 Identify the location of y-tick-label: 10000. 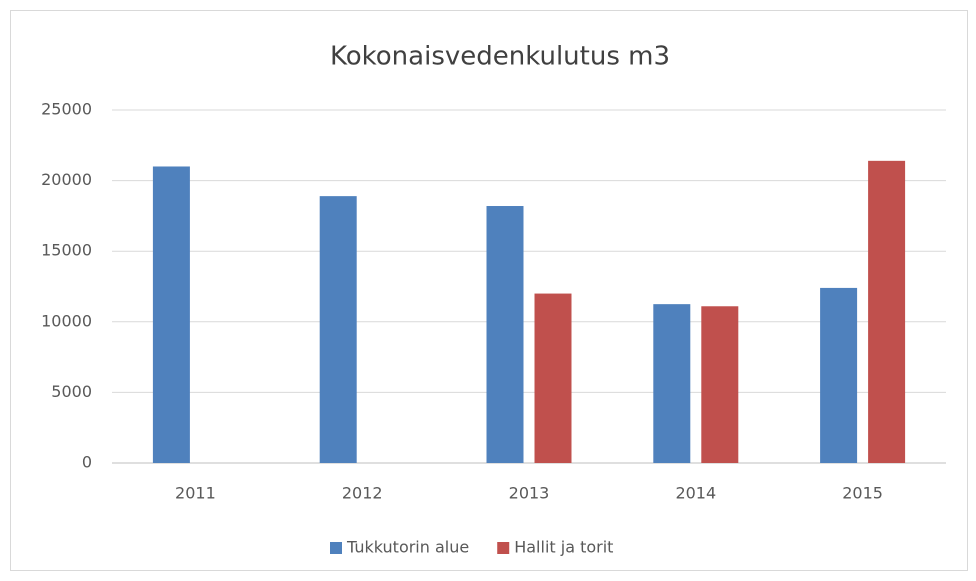
(66, 320).